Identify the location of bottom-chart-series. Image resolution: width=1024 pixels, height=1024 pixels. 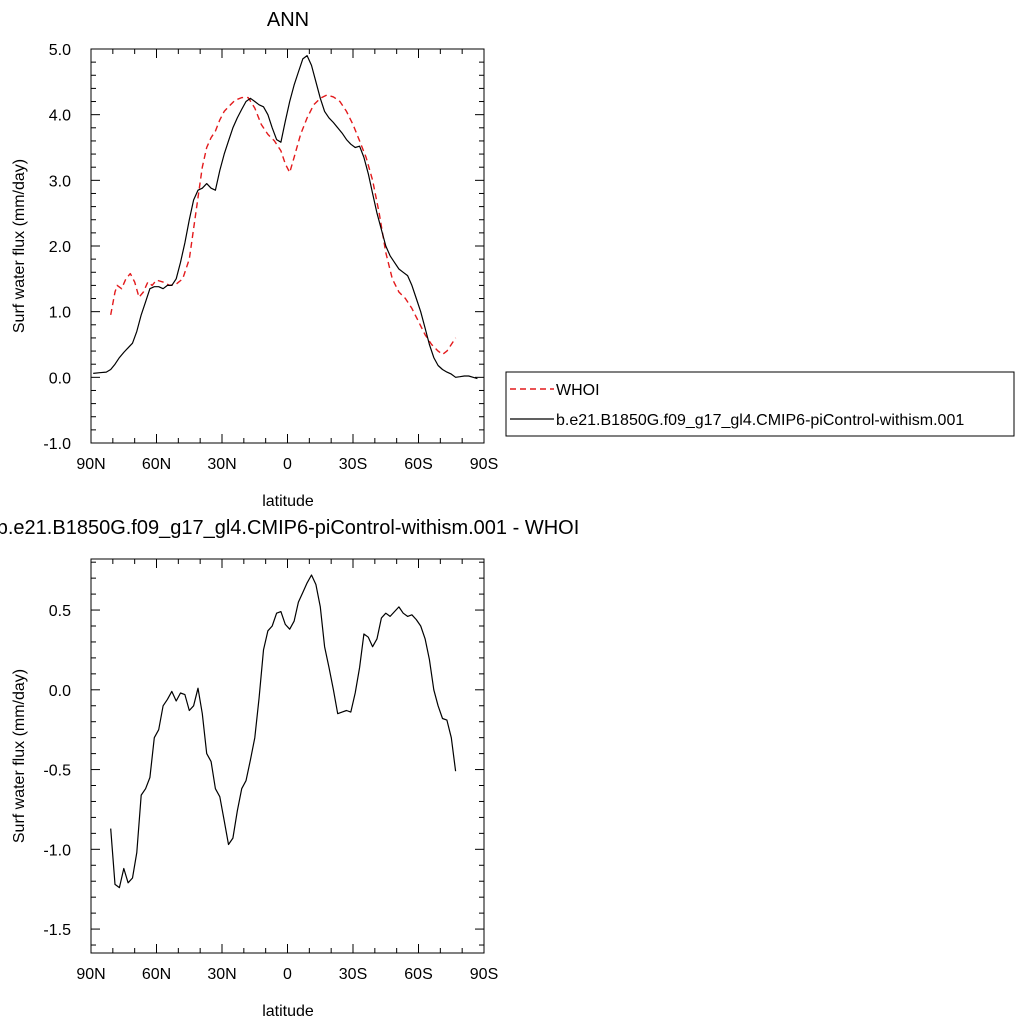
(283, 731).